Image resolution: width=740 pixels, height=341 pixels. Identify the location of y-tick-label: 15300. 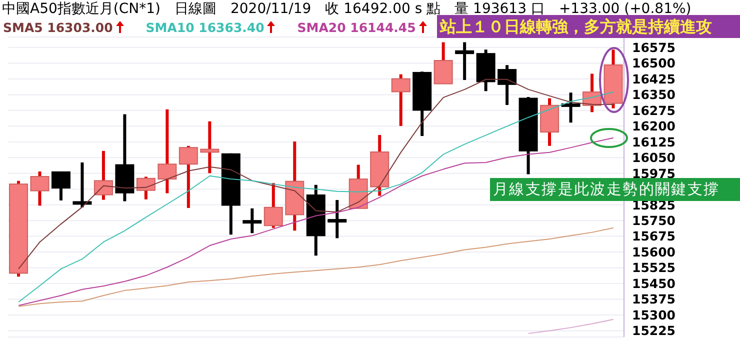
(654, 314).